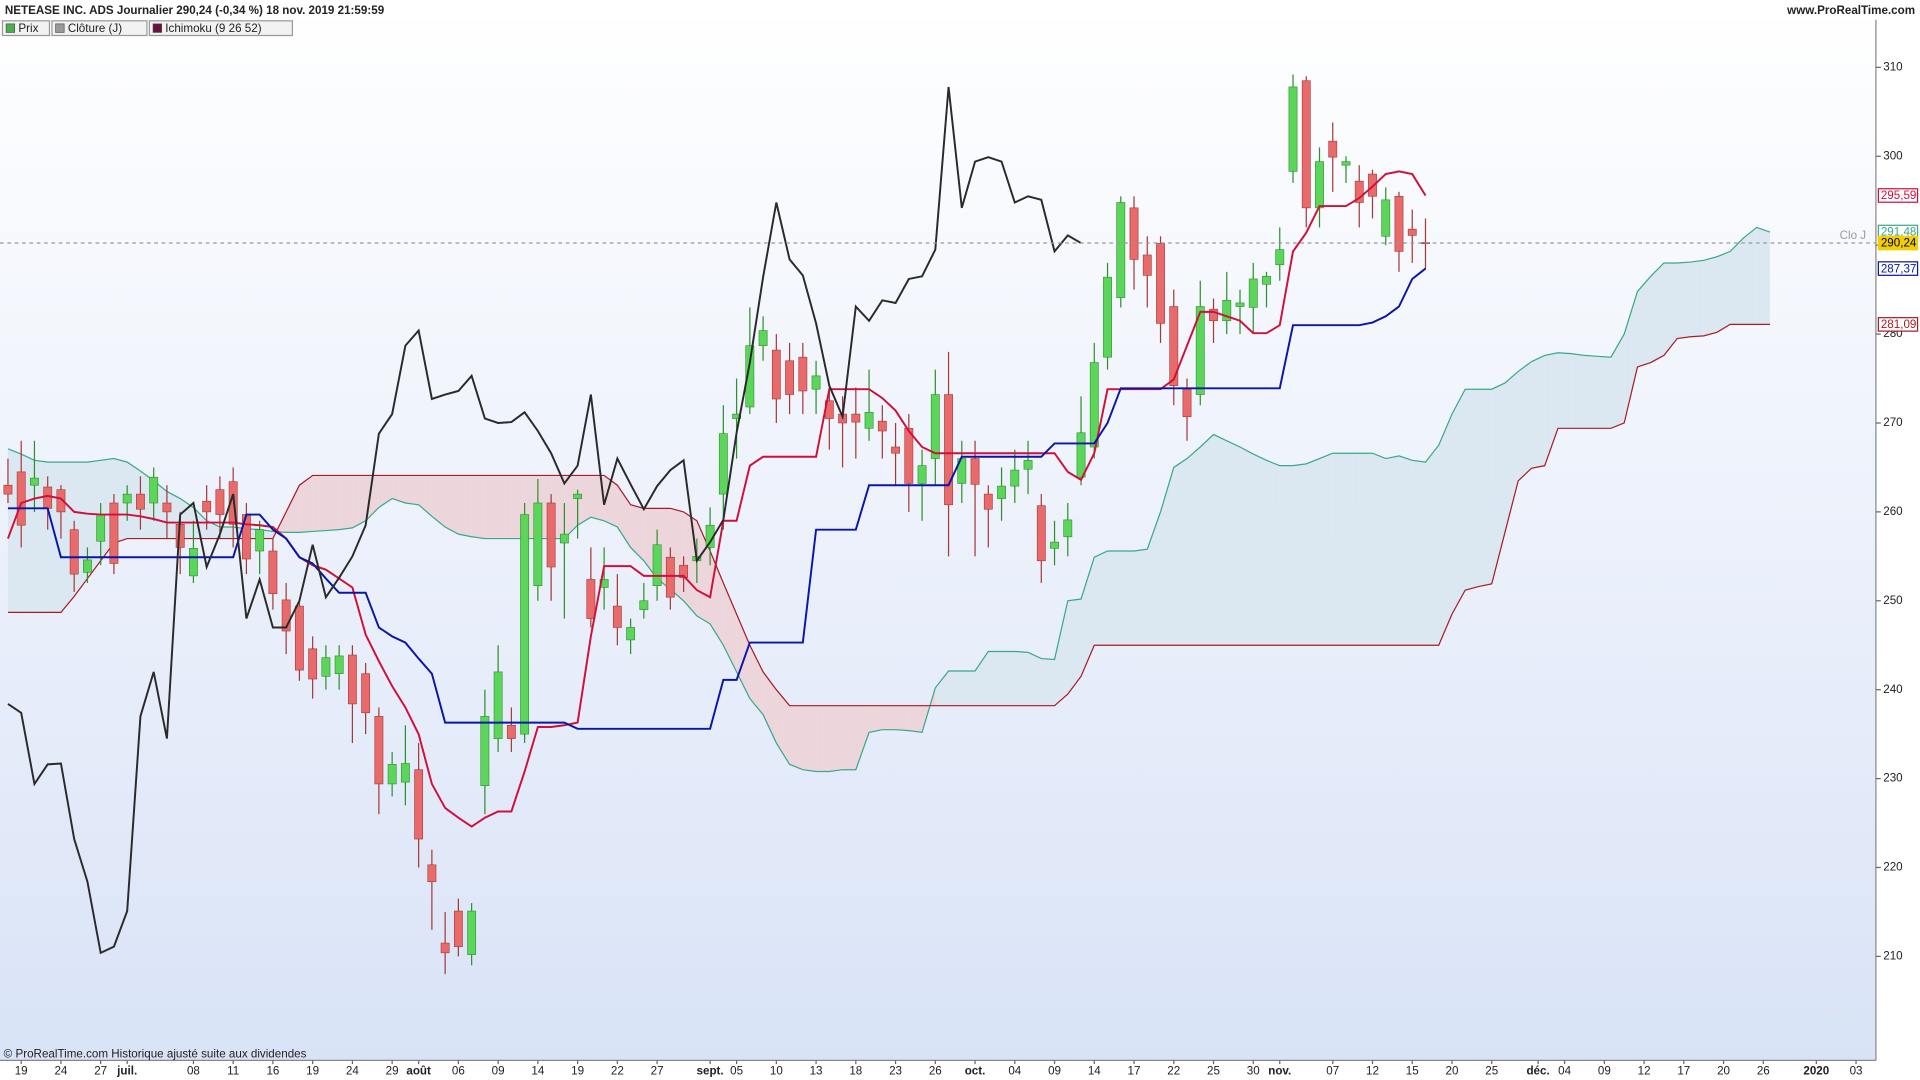 The height and width of the screenshot is (1080, 1920). Describe the element at coordinates (1893, 778) in the screenshot. I see `y-tick-label: 230` at that location.